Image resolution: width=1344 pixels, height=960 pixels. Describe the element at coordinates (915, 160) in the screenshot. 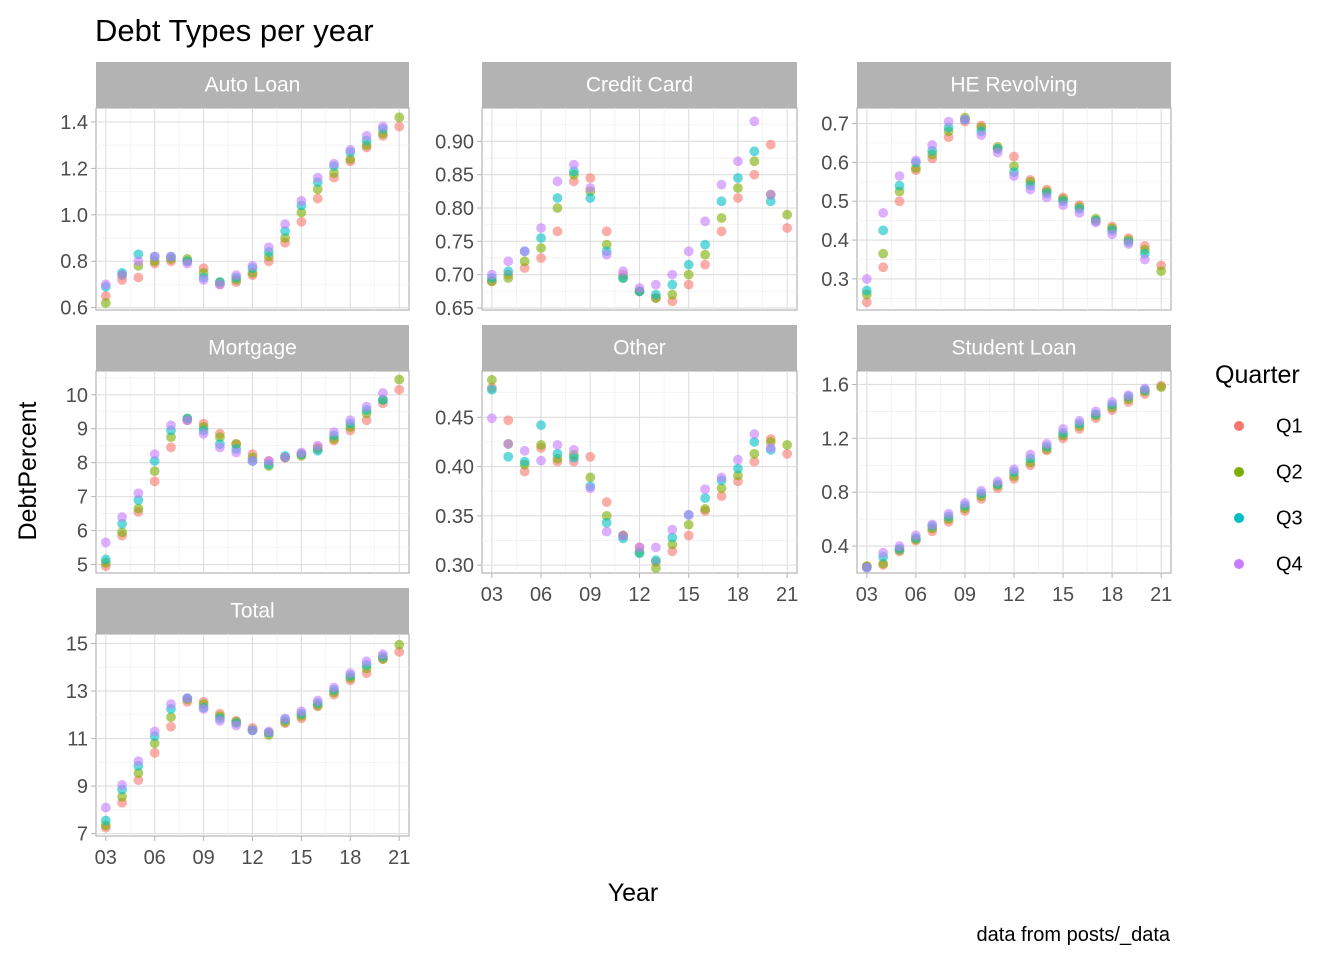

I see `point-he-revolving-q4-2006` at that location.